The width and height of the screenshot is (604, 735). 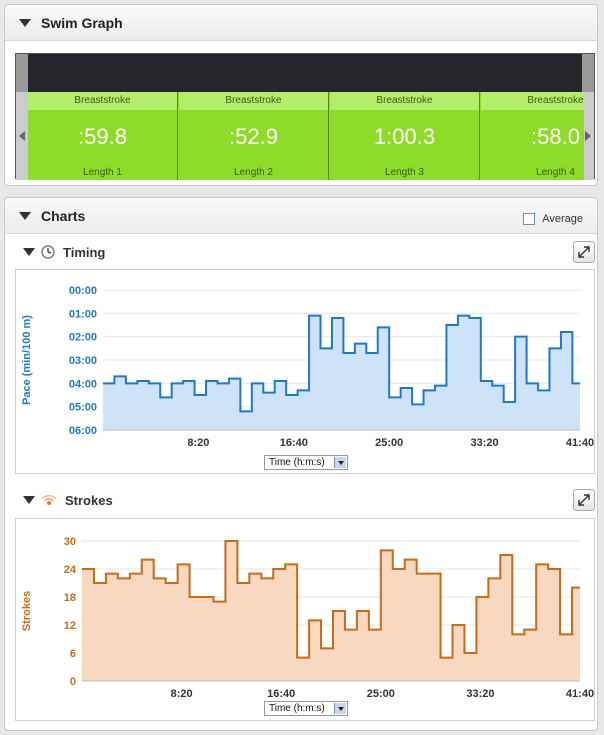 What do you see at coordinates (83, 431) in the screenshot?
I see `y-tick-label: 06:00` at bounding box center [83, 431].